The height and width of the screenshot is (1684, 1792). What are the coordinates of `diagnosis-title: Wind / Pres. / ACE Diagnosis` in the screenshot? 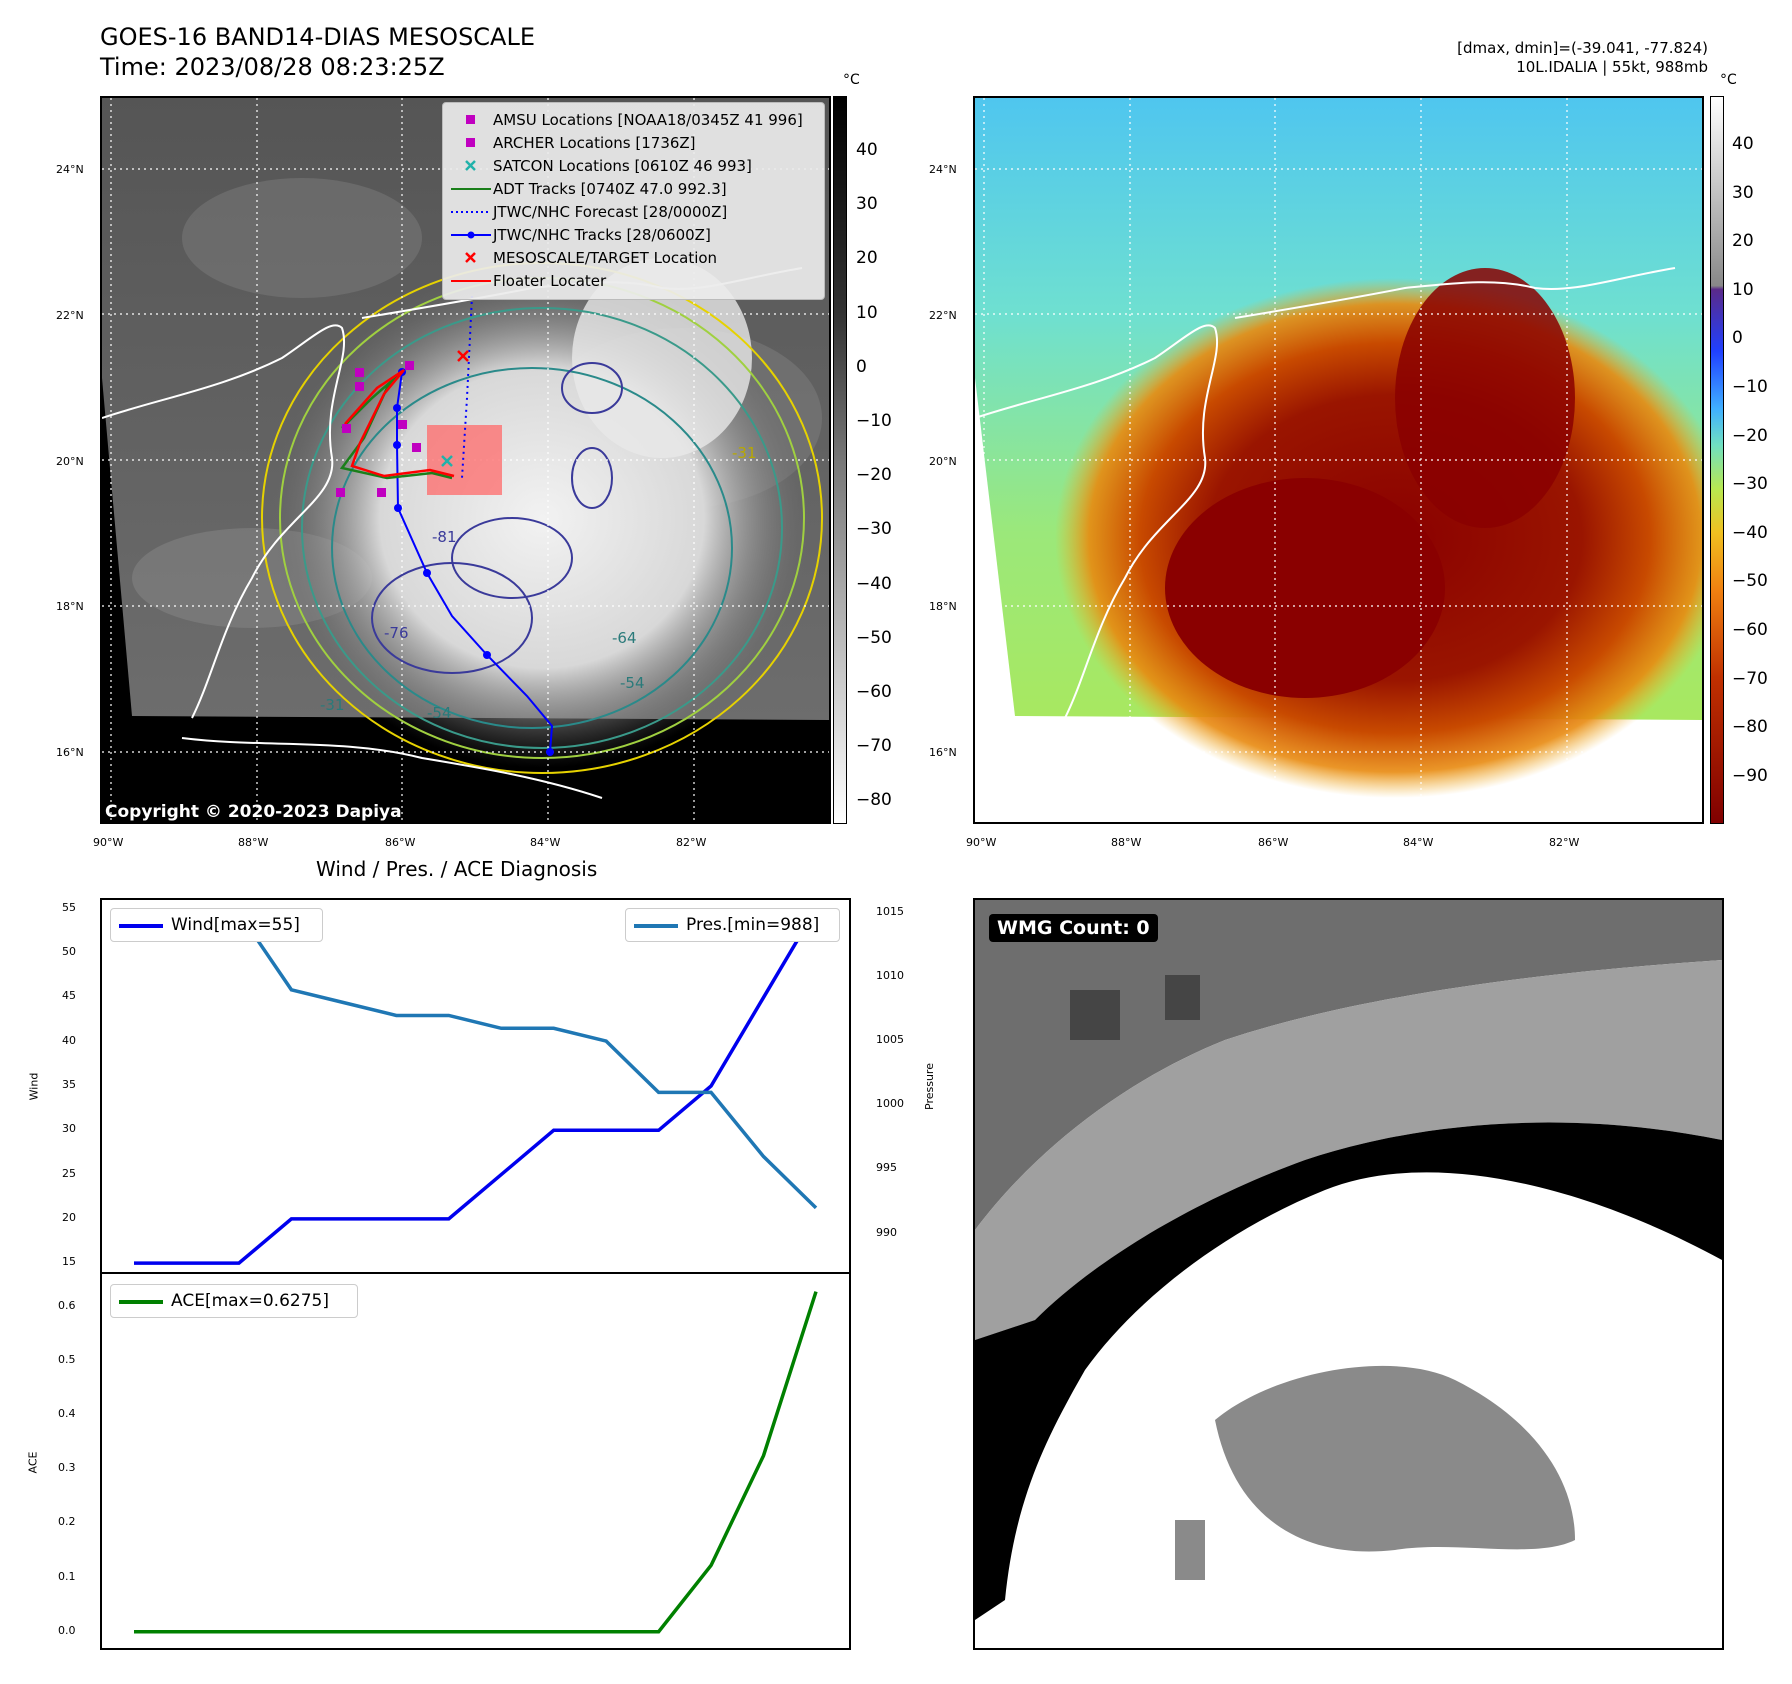 It's located at (457, 869).